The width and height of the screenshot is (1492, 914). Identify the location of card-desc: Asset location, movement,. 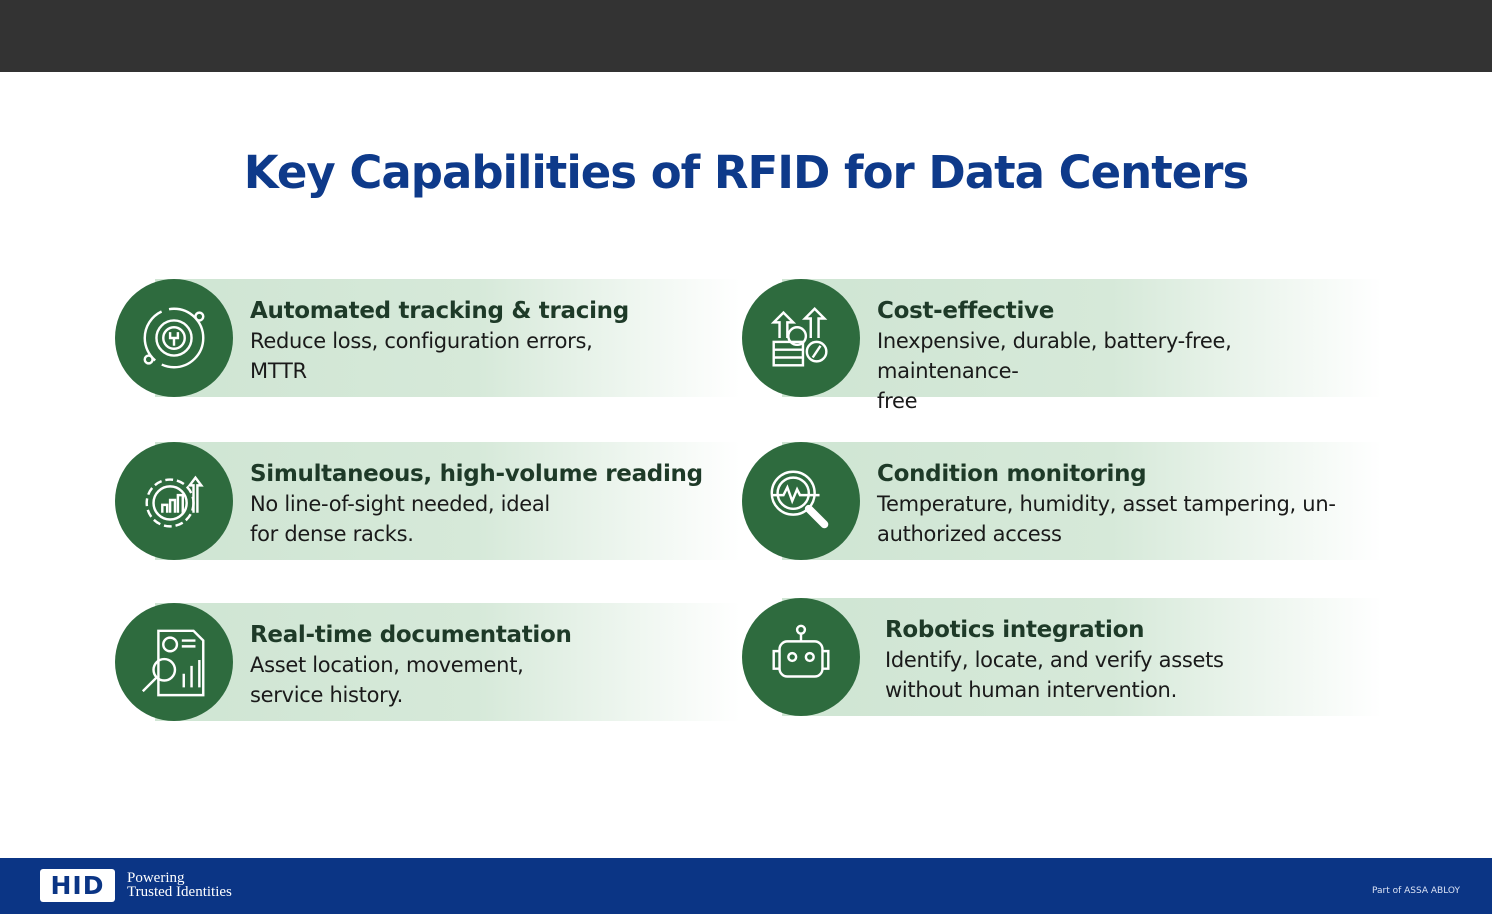
(387, 665).